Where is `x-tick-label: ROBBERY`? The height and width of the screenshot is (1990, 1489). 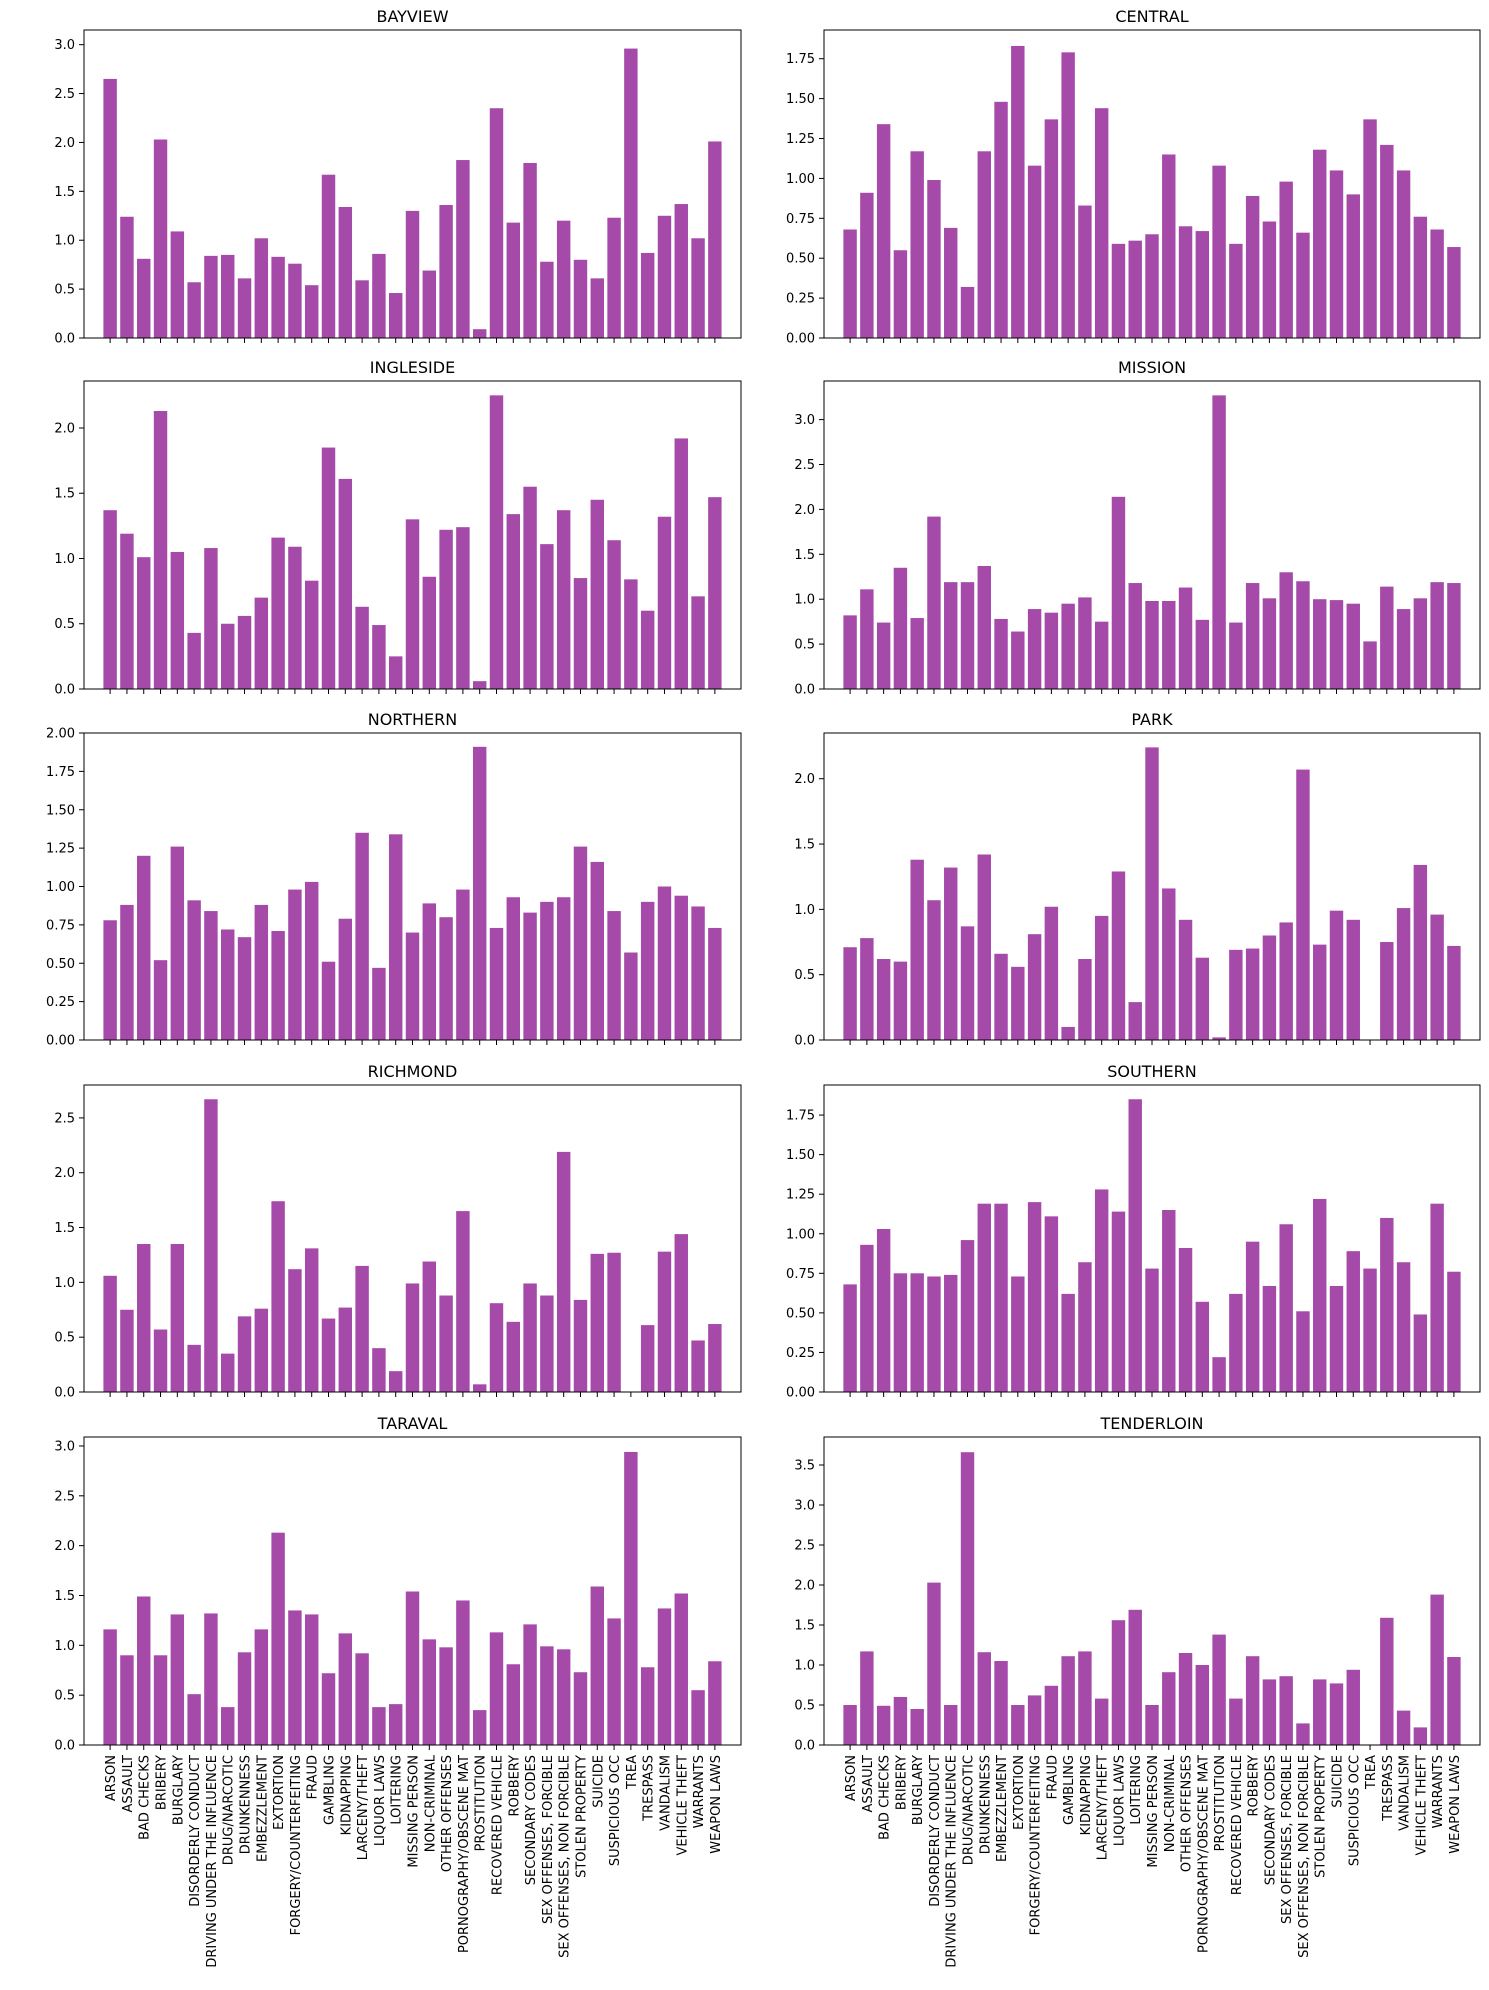 x-tick-label: ROBBERY is located at coordinates (514, 1786).